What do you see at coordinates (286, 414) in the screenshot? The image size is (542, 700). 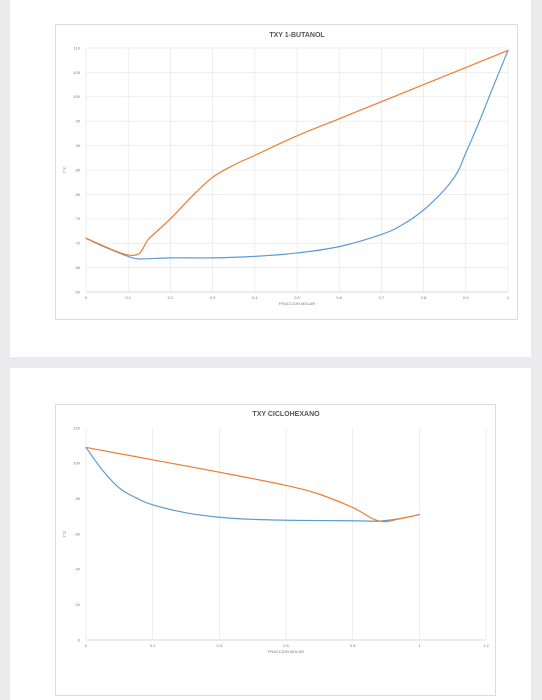 I see `chart2-title: TXY CICLOHEXANO` at bounding box center [286, 414].